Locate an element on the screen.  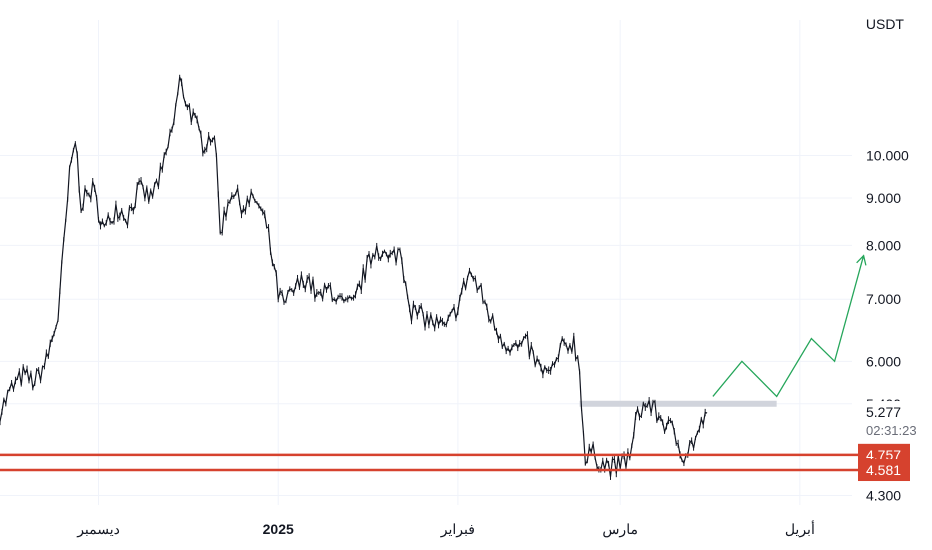
level-badge is located at coordinates (884, 470).